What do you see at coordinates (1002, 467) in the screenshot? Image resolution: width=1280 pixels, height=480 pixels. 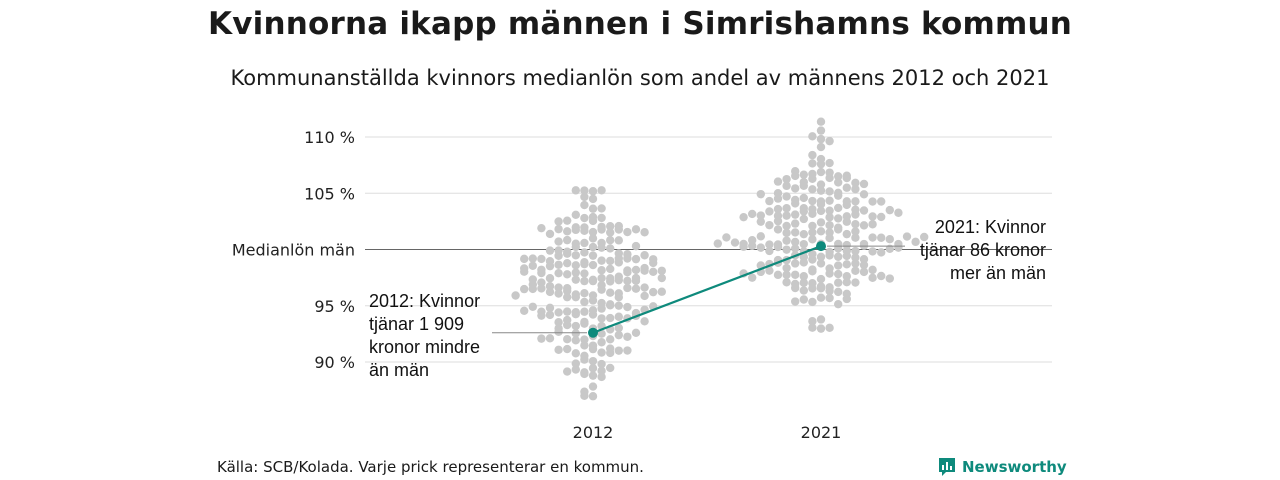 I see `brand-logo: Newsworthy` at bounding box center [1002, 467].